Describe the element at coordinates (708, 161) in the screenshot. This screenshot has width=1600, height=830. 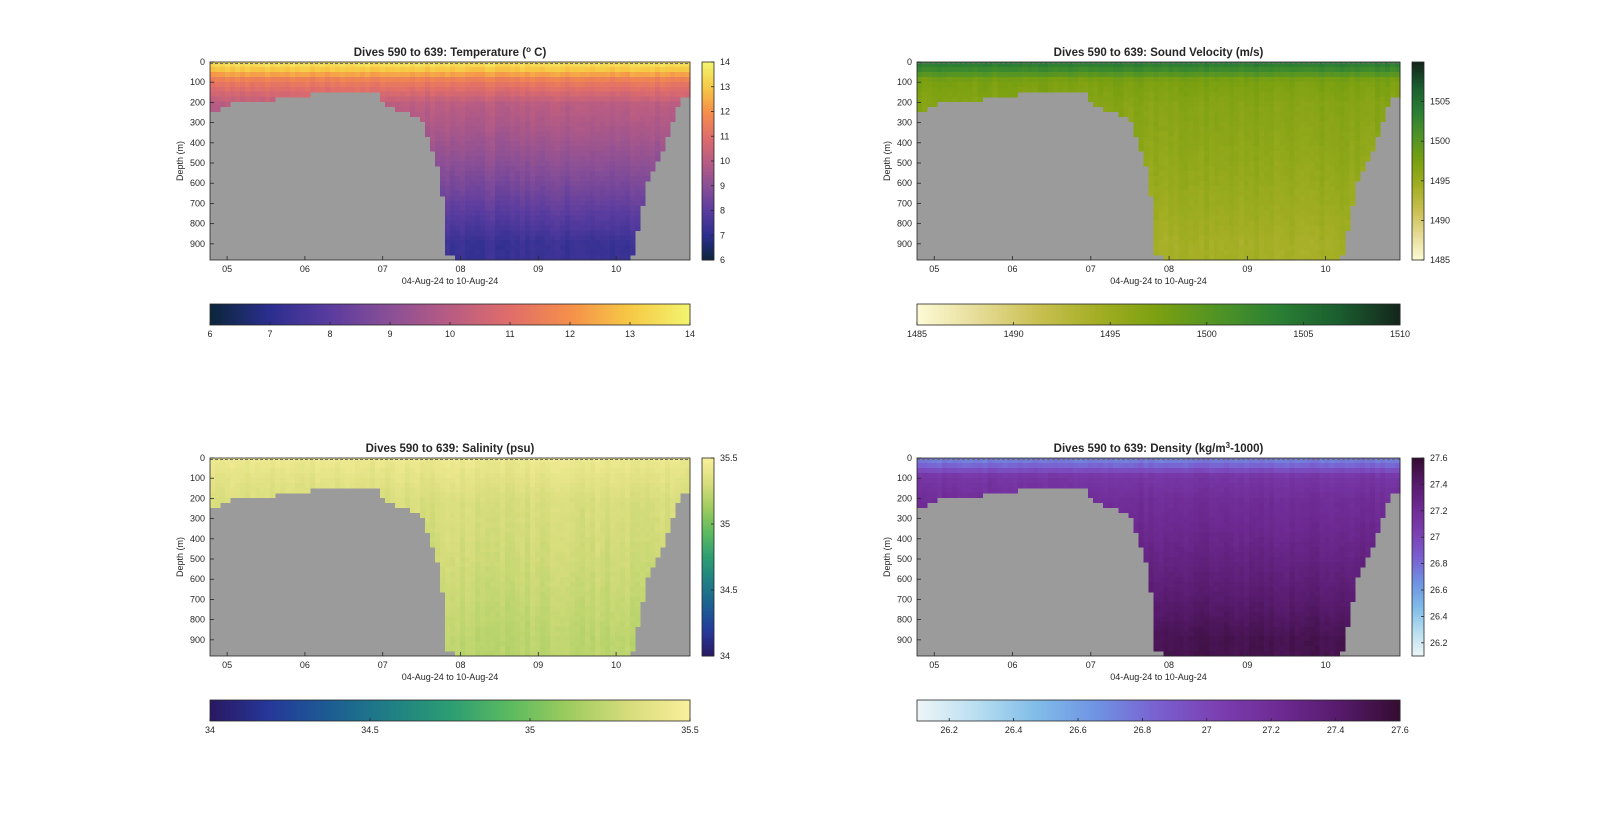
I see `vertical-colorbar` at that location.